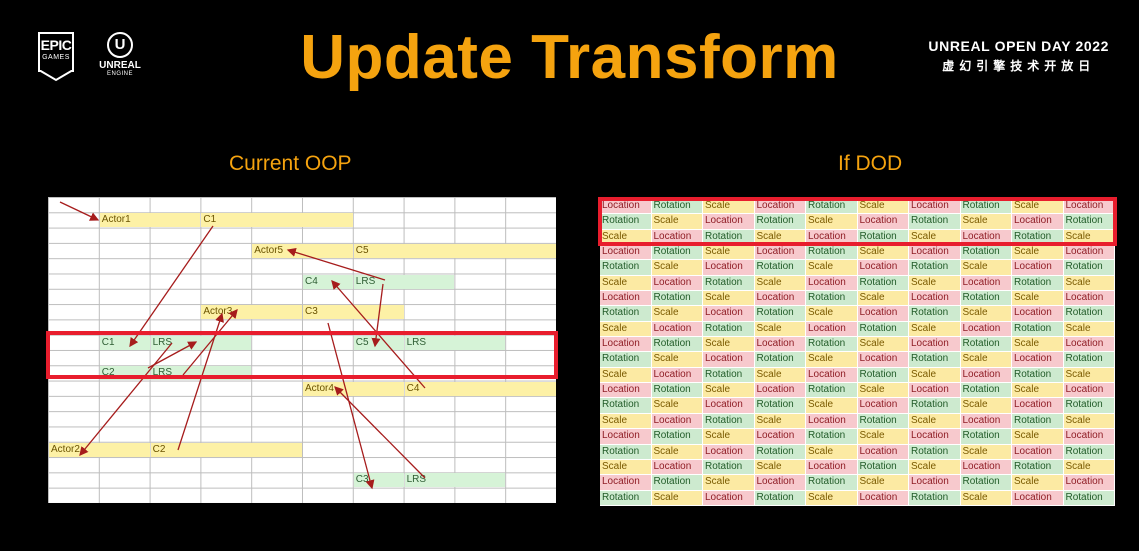  I want to click on epic-logo-text: EPIC, so click(56, 45).